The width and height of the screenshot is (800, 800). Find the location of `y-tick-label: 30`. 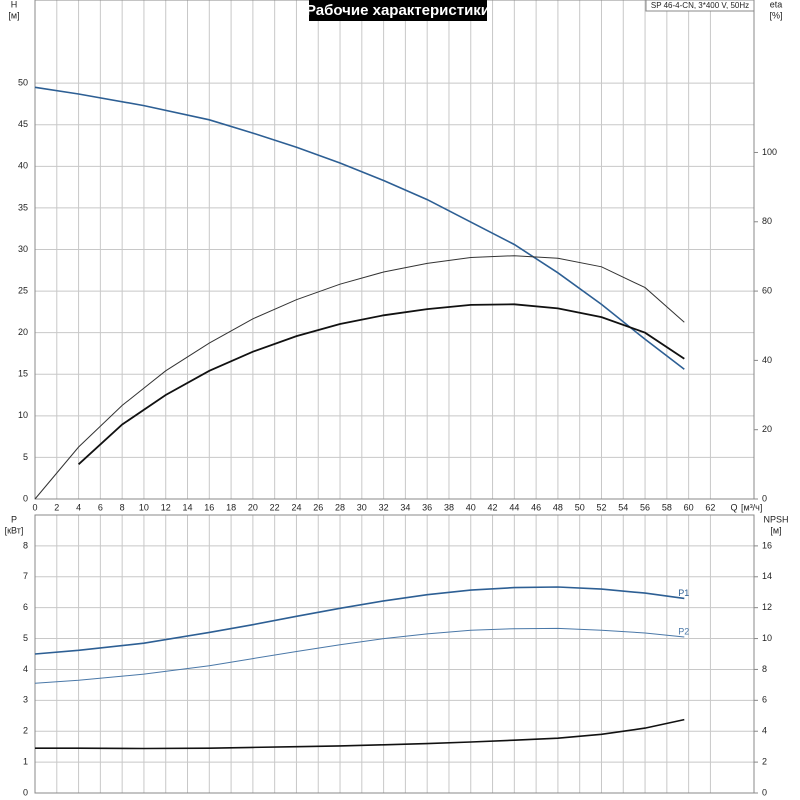

y-tick-label: 30 is located at coordinates (23, 249).